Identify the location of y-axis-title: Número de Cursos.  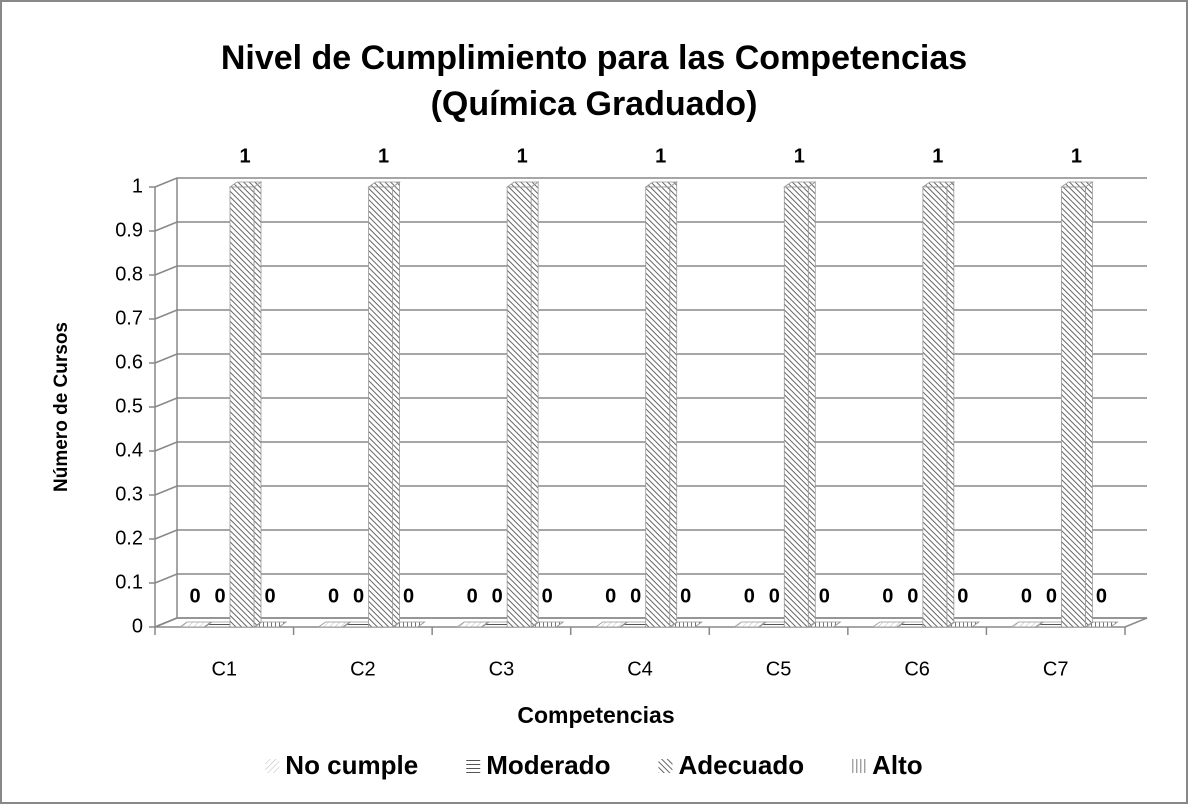
(61, 407).